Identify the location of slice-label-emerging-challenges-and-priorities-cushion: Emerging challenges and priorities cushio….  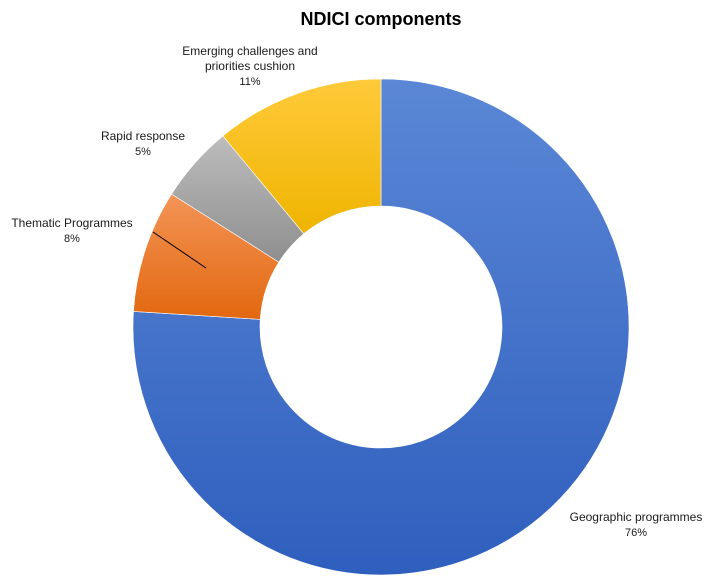
(249, 66).